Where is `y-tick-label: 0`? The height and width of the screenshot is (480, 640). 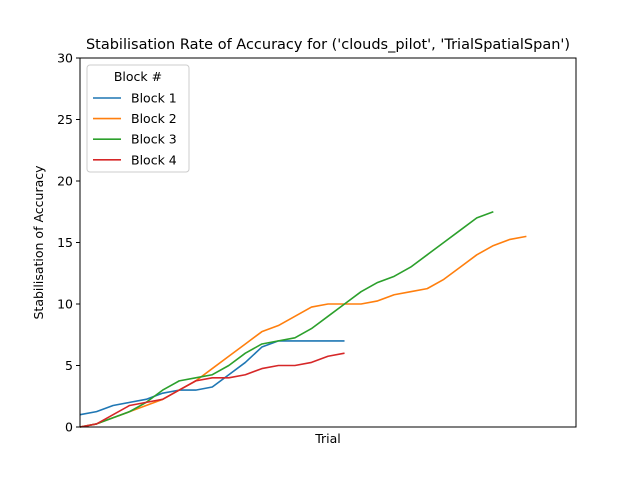
y-tick-label: 0 is located at coordinates (69, 427).